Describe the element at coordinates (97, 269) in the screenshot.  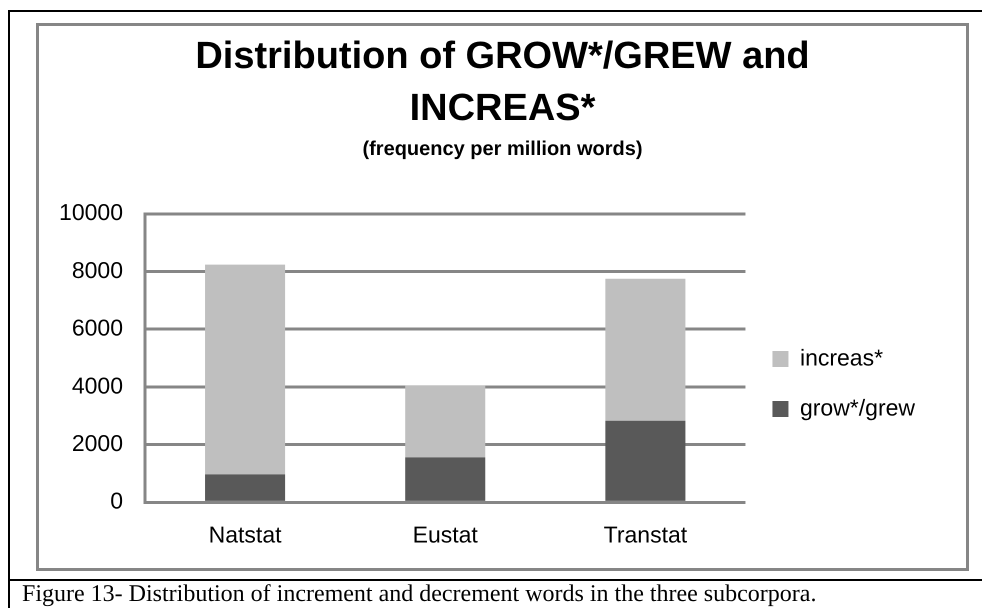
I see `y-tick-label: 8000` at that location.